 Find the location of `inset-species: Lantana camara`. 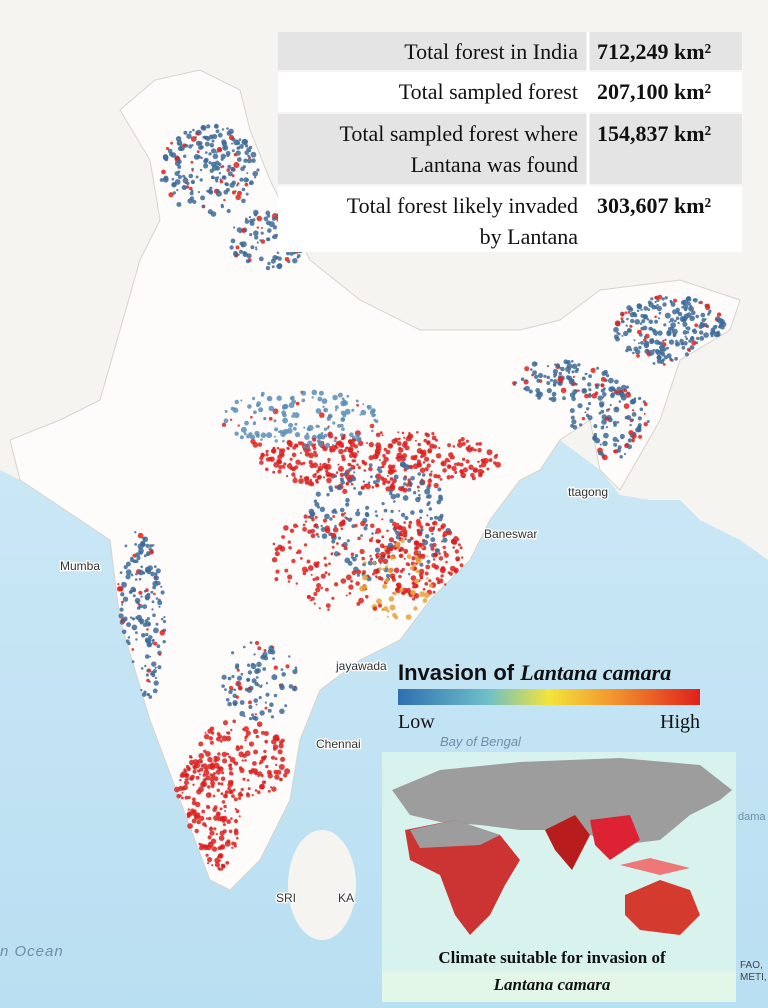

inset-species: Lantana camara is located at coordinates (552, 984).